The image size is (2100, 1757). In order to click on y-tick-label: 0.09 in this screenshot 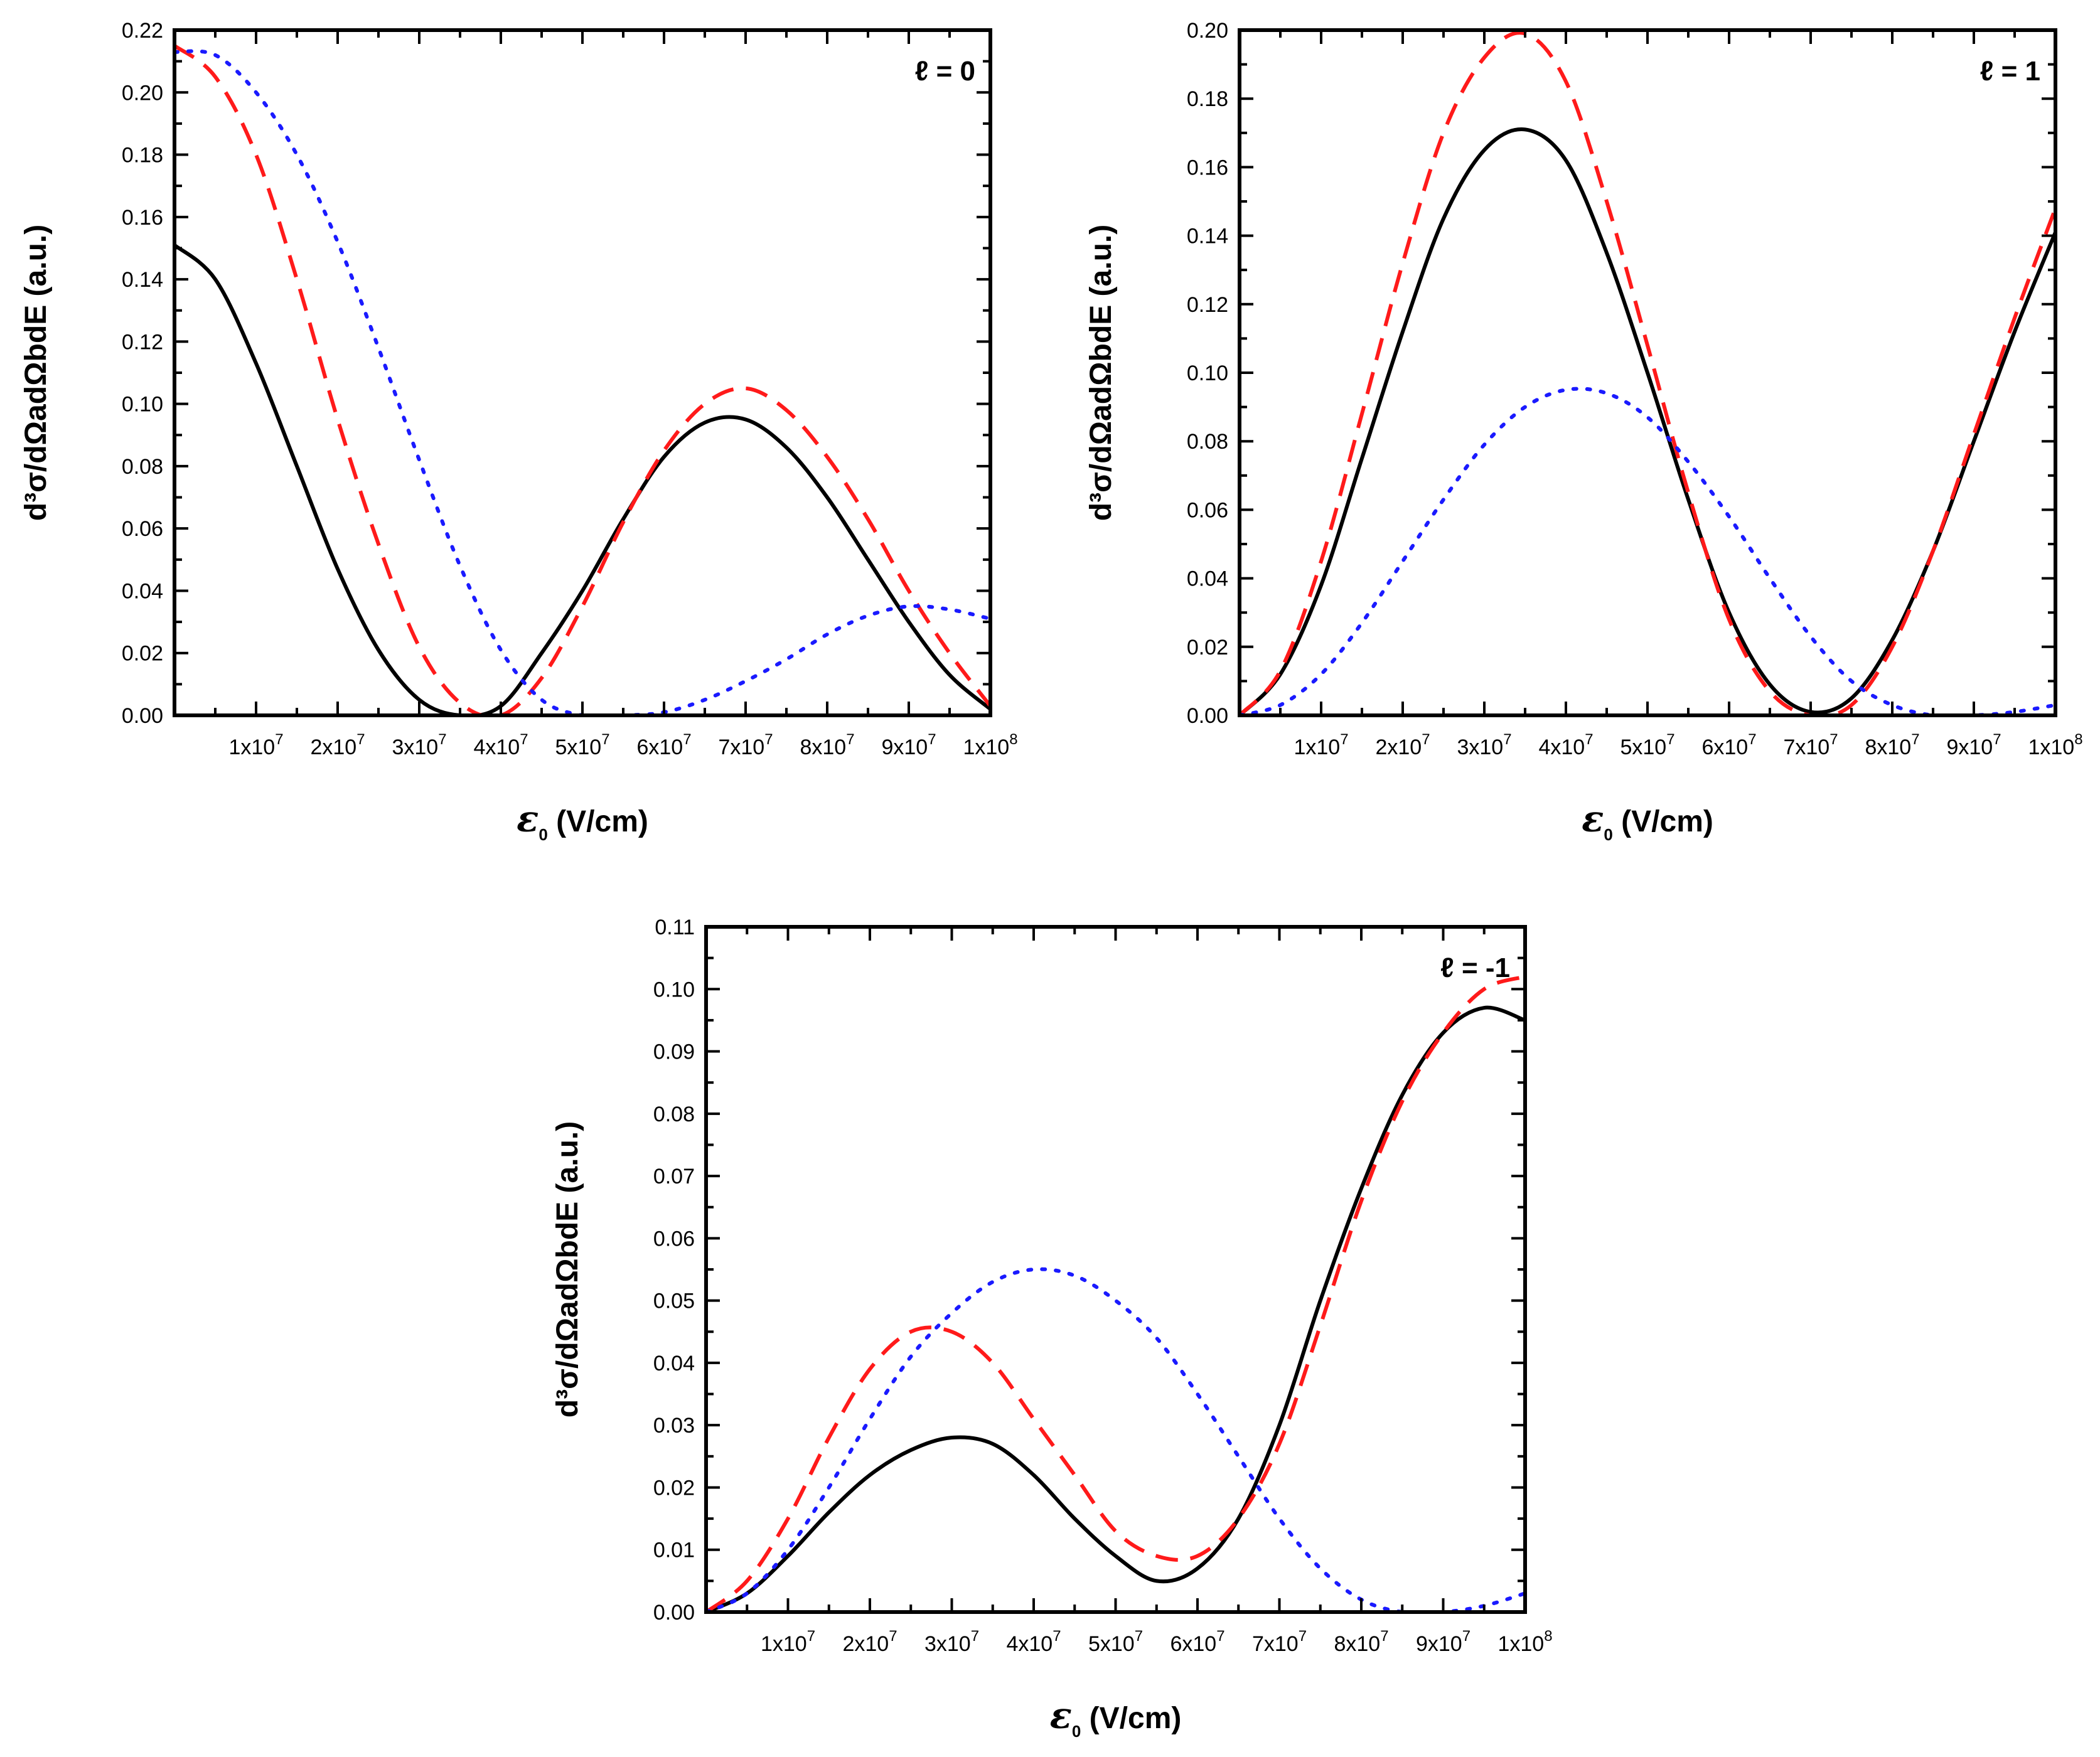, I will do `click(674, 1052)`.